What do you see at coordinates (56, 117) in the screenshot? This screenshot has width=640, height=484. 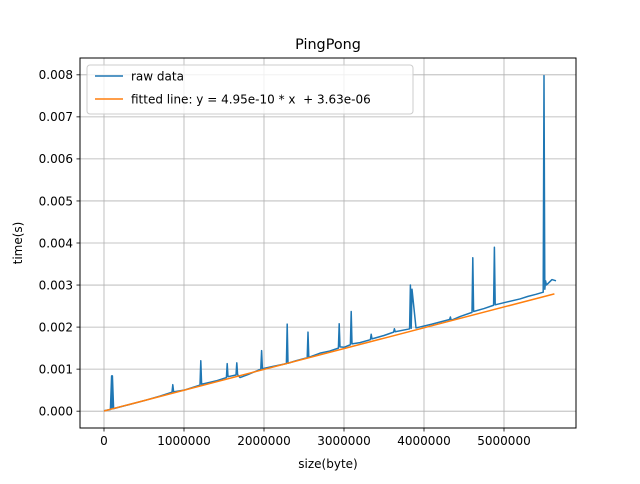 I see `y-tick-label: 0.007` at bounding box center [56, 117].